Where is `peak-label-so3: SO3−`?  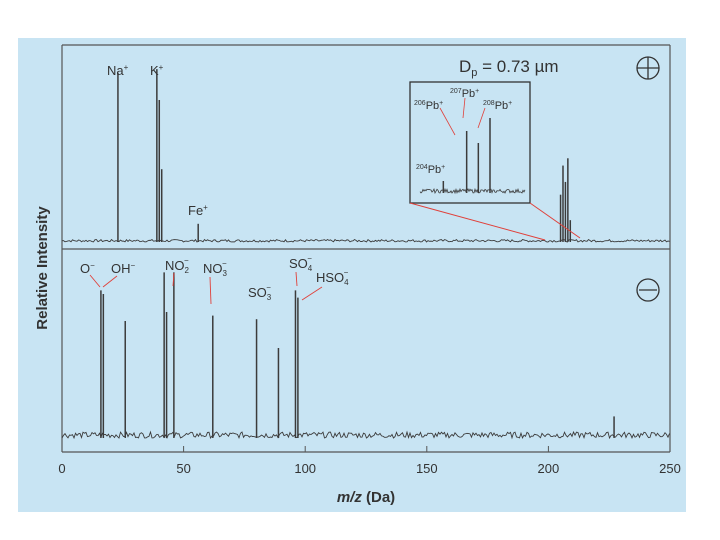
peak-label-so3: SO3− is located at coordinates (260, 292).